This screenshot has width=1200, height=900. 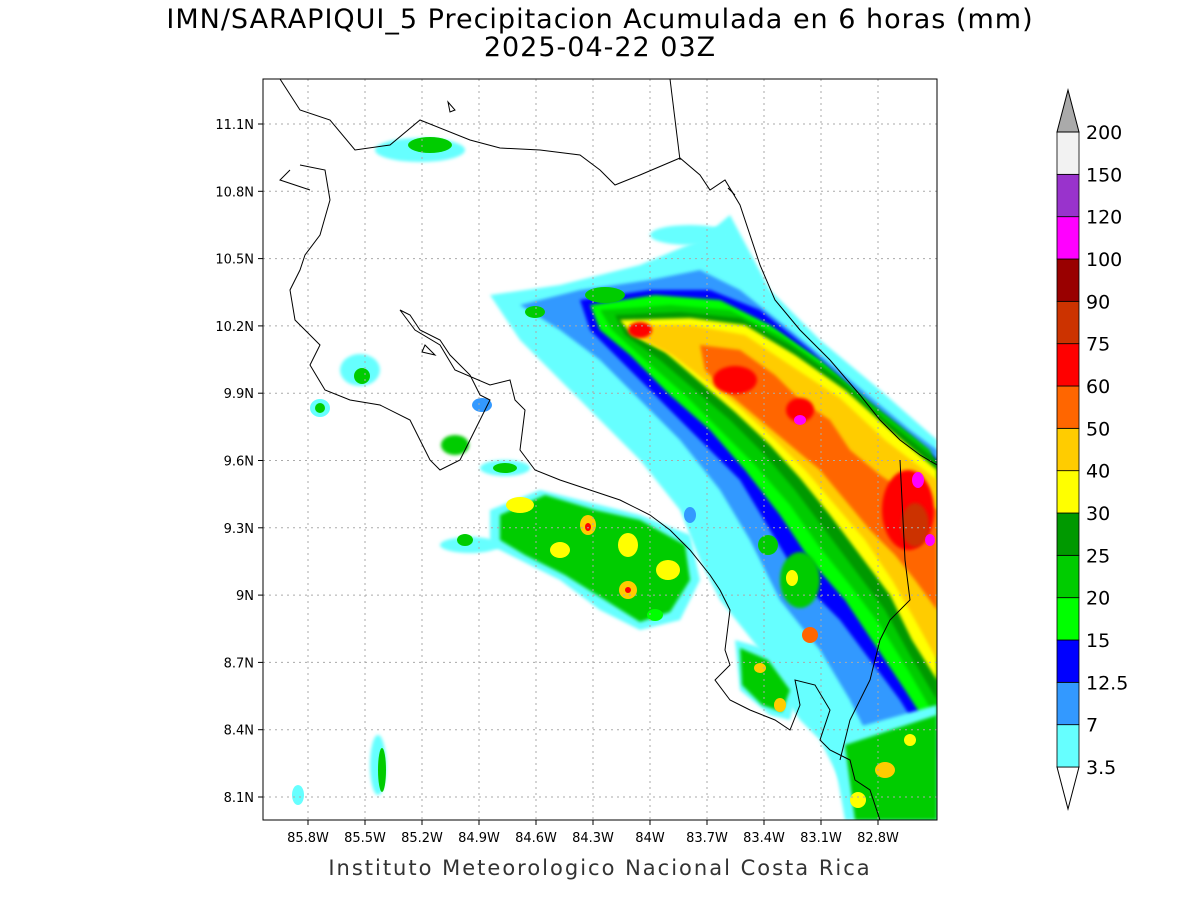 I want to click on colorbar-max-arrow, so click(x=1068, y=110).